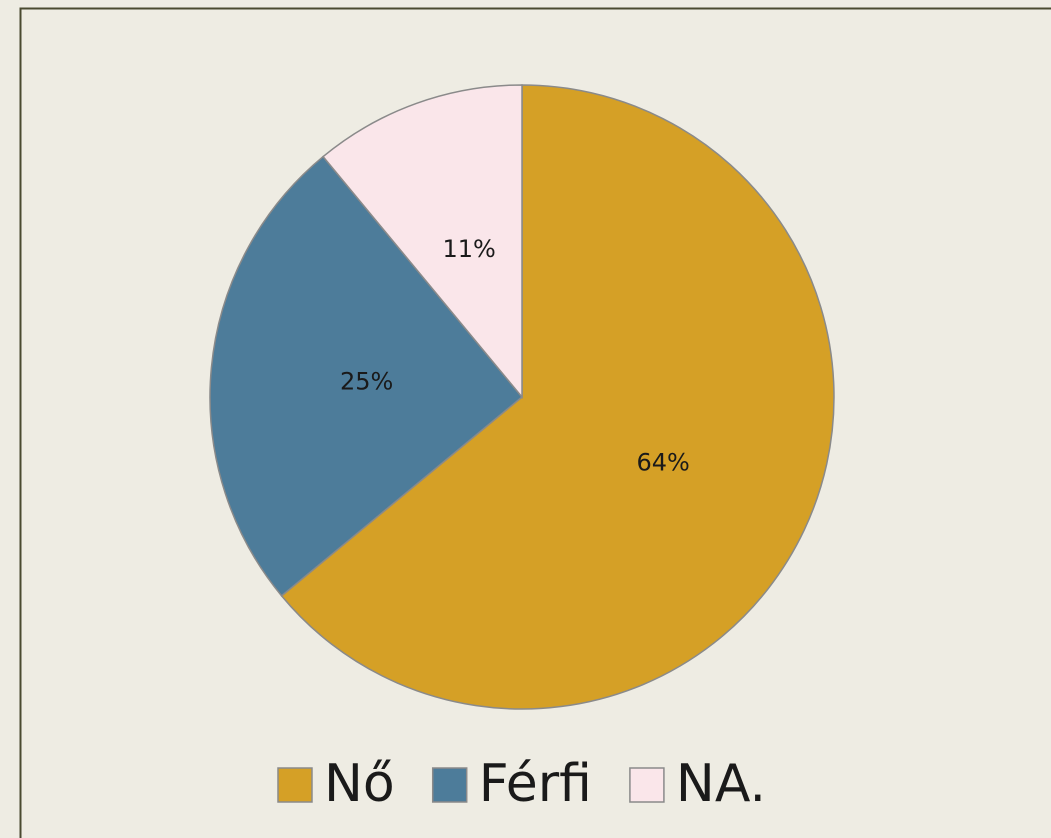 The height and width of the screenshot is (838, 1051). Describe the element at coordinates (535, 784) in the screenshot. I see `legend-label: Férfi` at that location.